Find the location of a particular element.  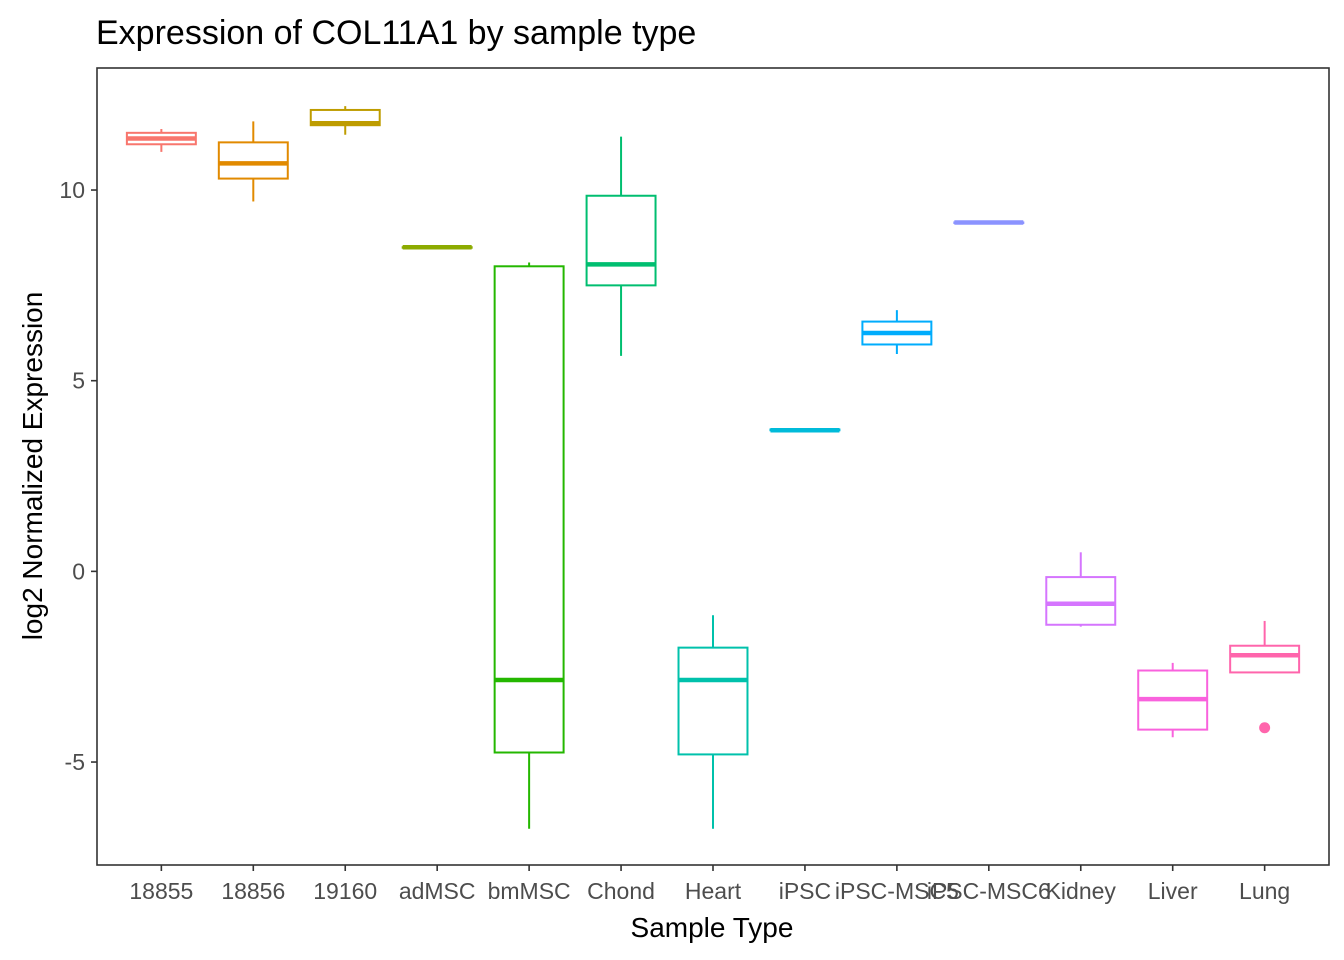

x-tick-label: iPSC is located at coordinates (805, 891).